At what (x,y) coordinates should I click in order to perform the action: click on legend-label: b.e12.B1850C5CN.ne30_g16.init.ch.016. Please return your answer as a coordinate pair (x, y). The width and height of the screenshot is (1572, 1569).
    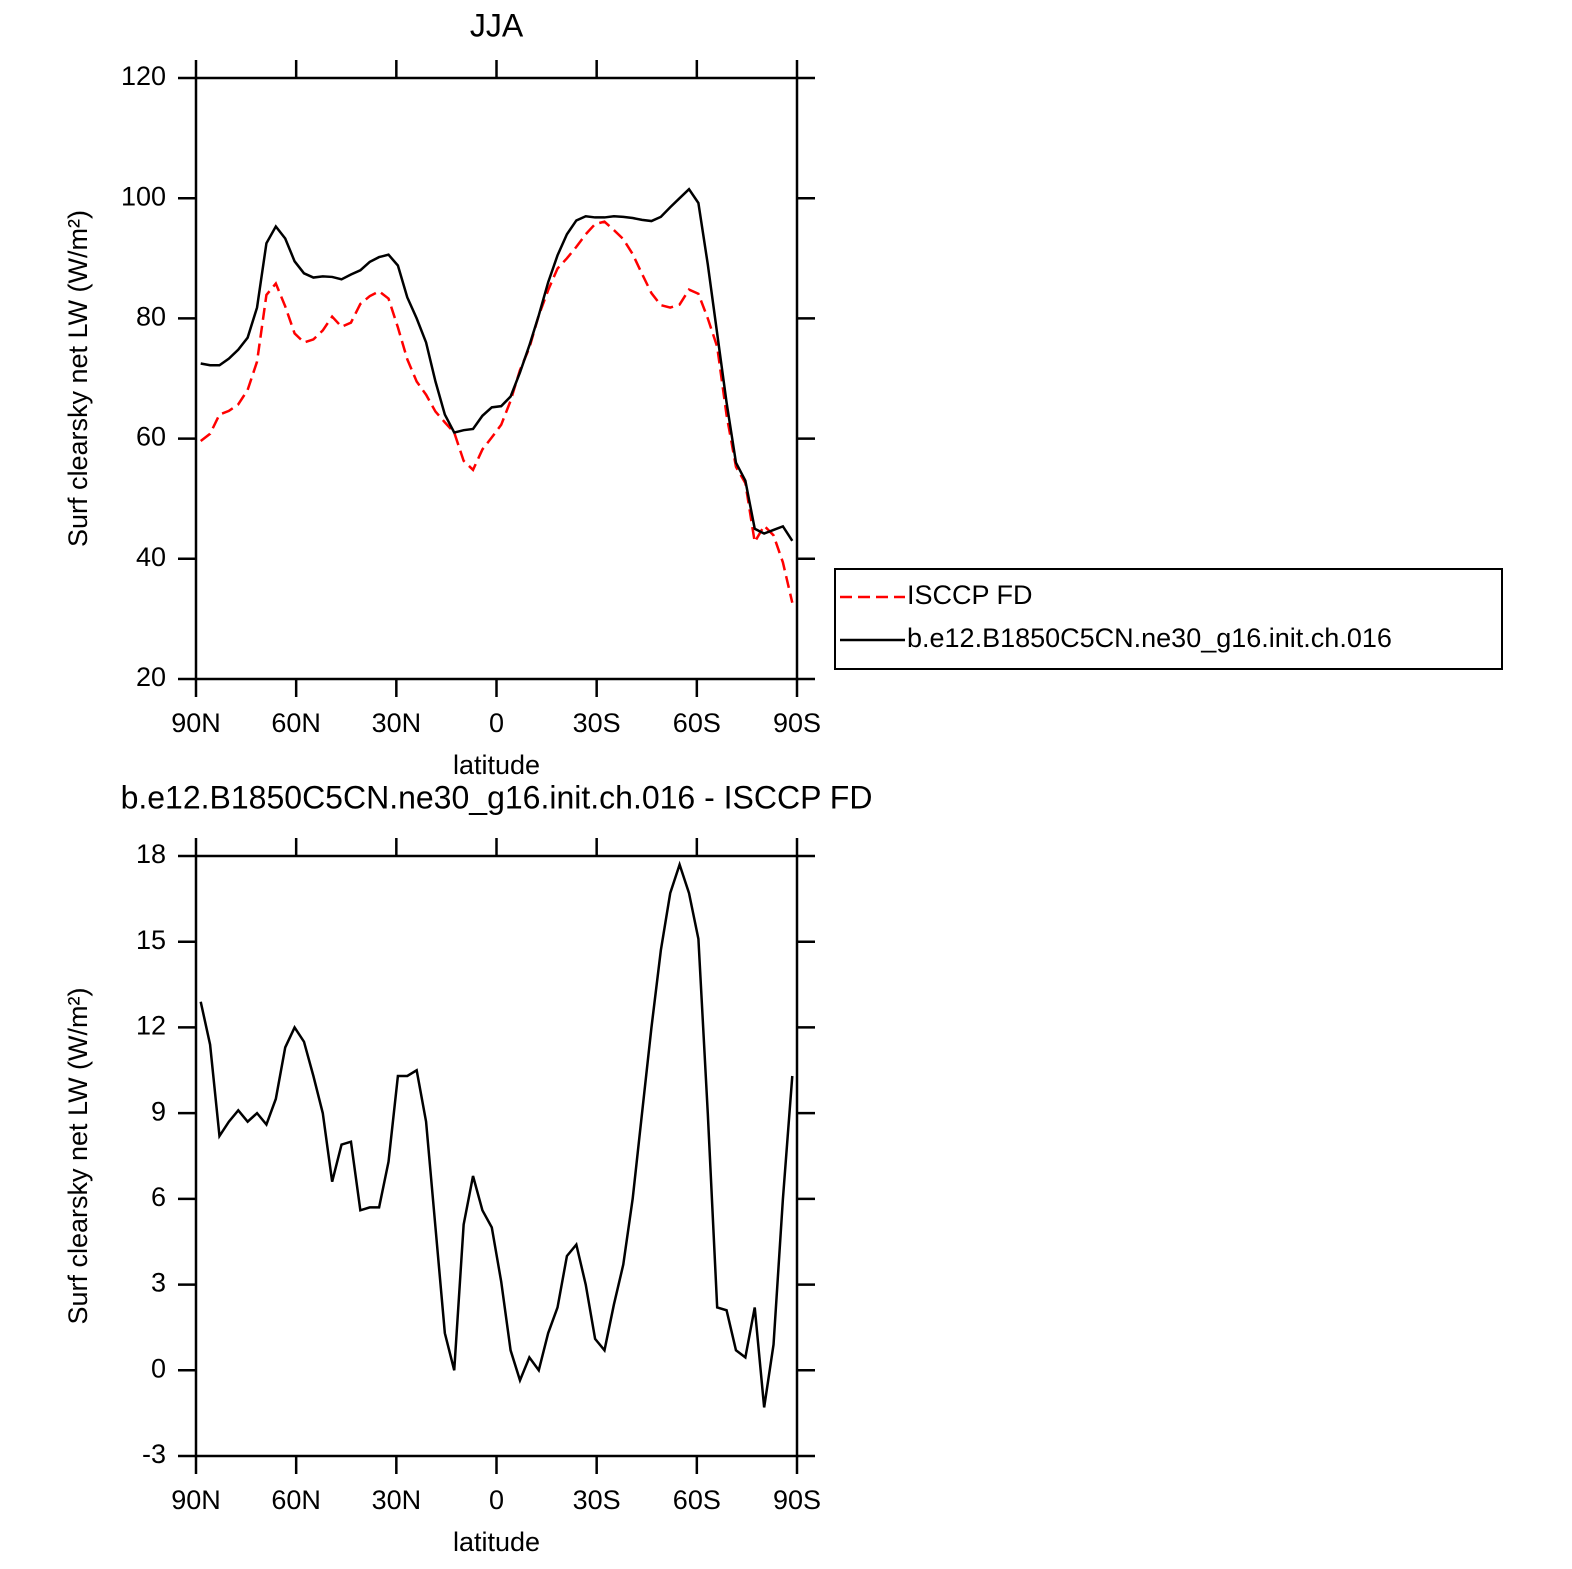
    Looking at the image, I should click on (1149, 638).